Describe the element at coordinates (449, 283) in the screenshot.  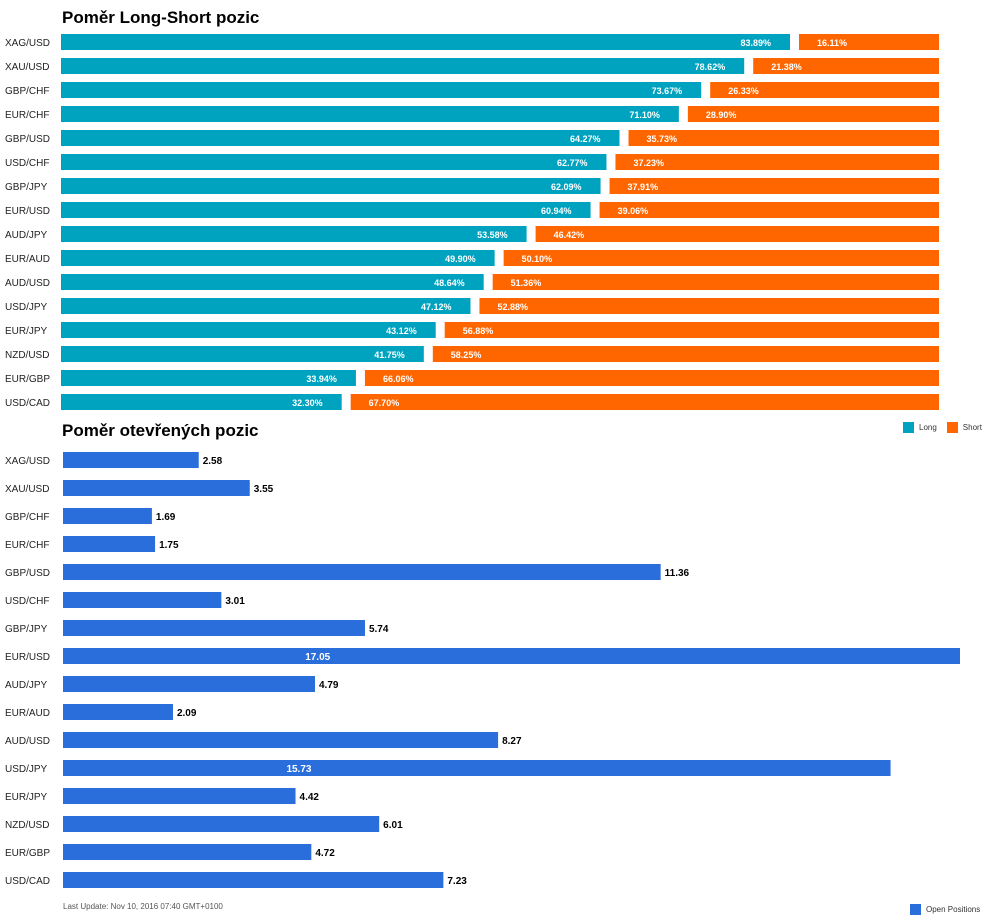
I see `long-value-label-aud-usd: 48.64%` at that location.